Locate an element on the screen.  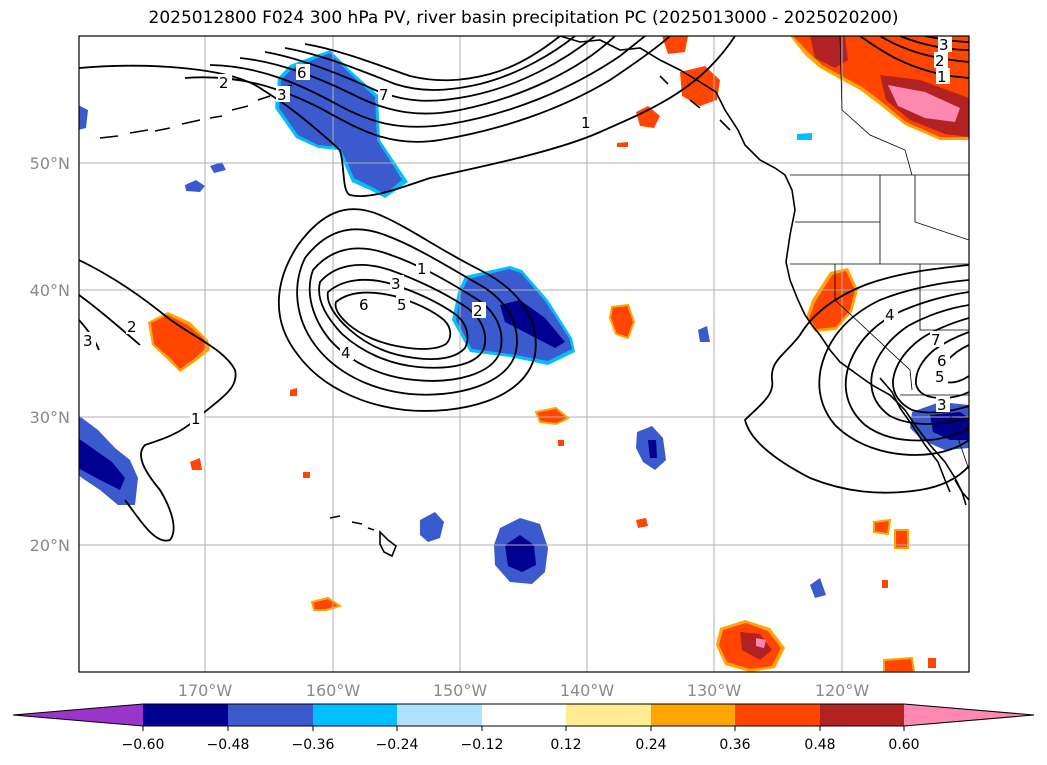
pv-label-nw-7: 7 is located at coordinates (384, 95).